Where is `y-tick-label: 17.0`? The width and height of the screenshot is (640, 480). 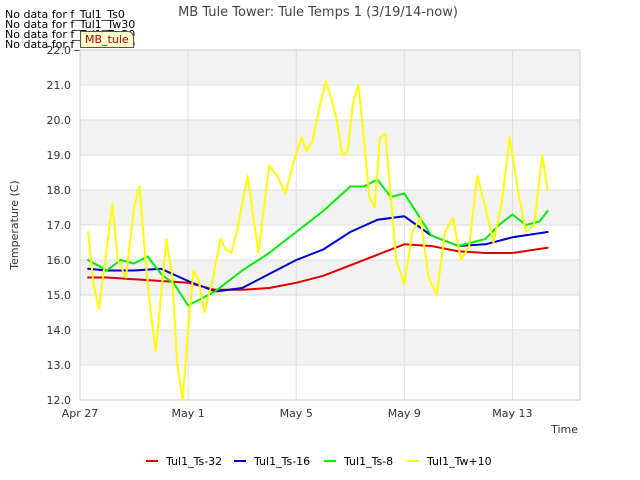
y-tick-label: 17.0 is located at coordinates (59, 225).